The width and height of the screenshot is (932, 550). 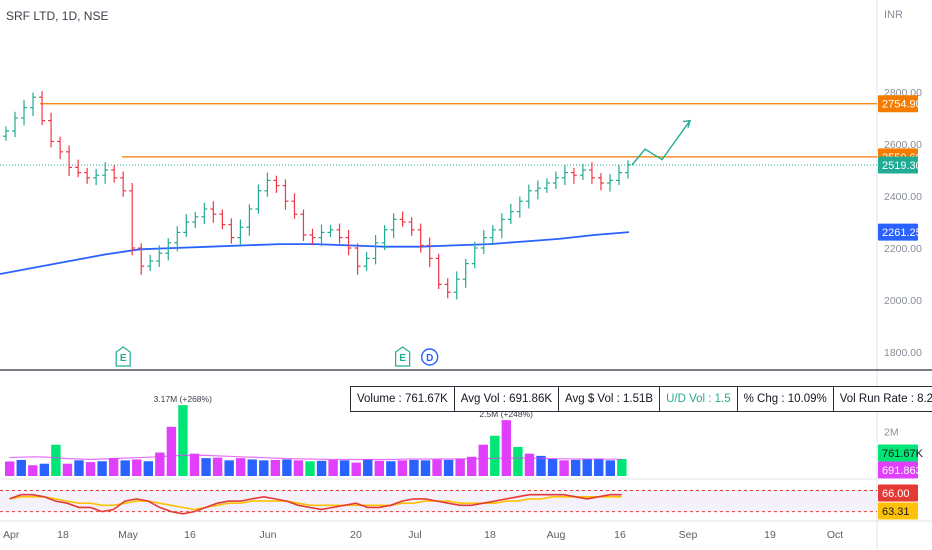 What do you see at coordinates (835, 535) in the screenshot?
I see `x-tick-label: Oct` at bounding box center [835, 535].